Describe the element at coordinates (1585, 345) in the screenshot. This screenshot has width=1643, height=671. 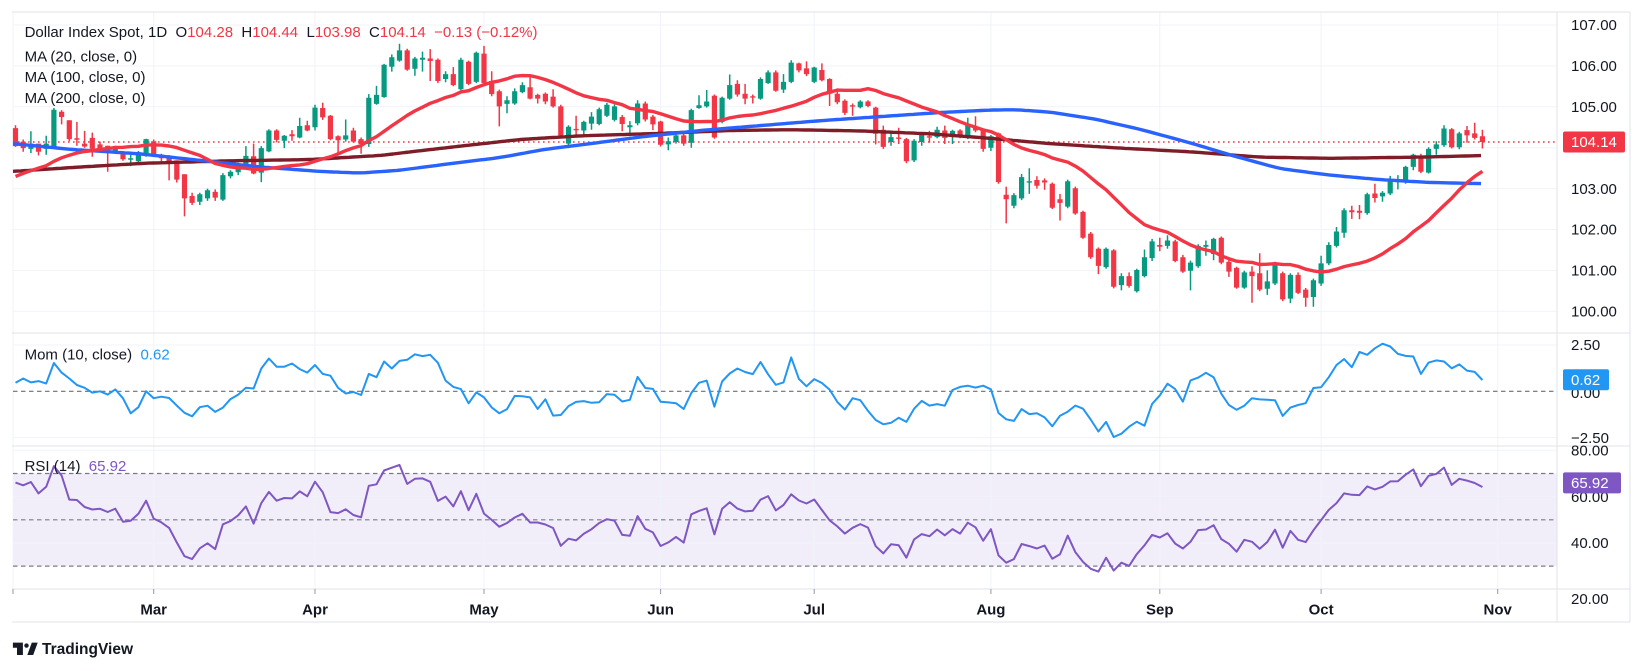
I see `svg-text: 2.50` at that location.